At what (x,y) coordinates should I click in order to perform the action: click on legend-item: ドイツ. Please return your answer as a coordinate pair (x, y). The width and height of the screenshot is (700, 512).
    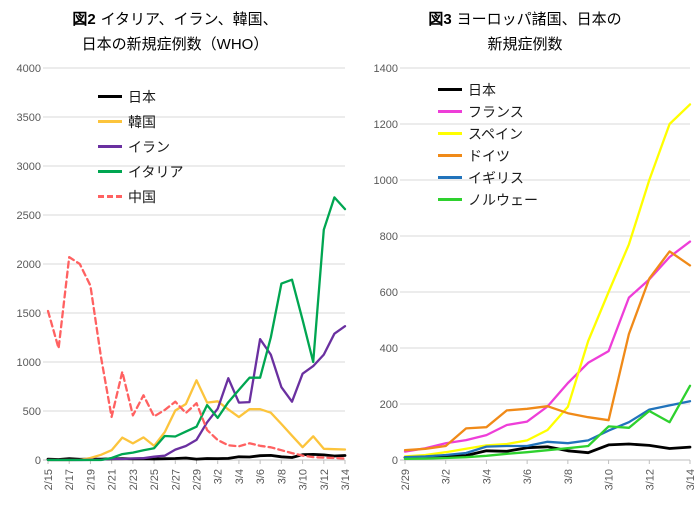
    Looking at the image, I should click on (488, 155).